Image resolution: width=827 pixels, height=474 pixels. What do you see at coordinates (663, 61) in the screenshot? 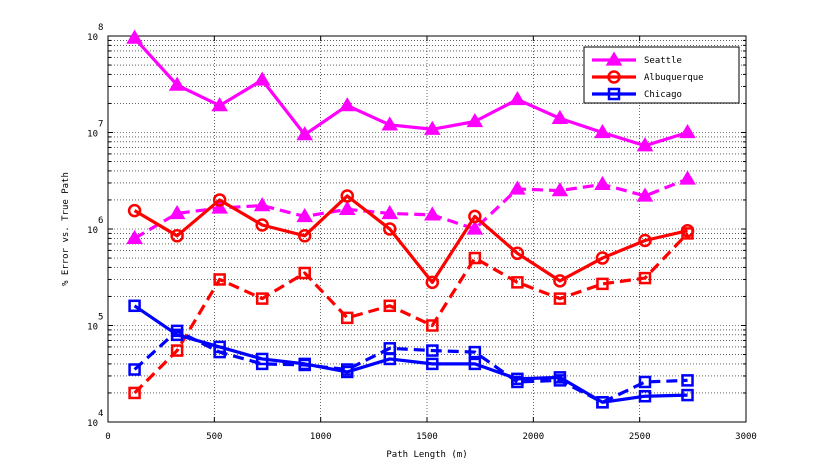
I see `legend-label: Seattle` at bounding box center [663, 61].